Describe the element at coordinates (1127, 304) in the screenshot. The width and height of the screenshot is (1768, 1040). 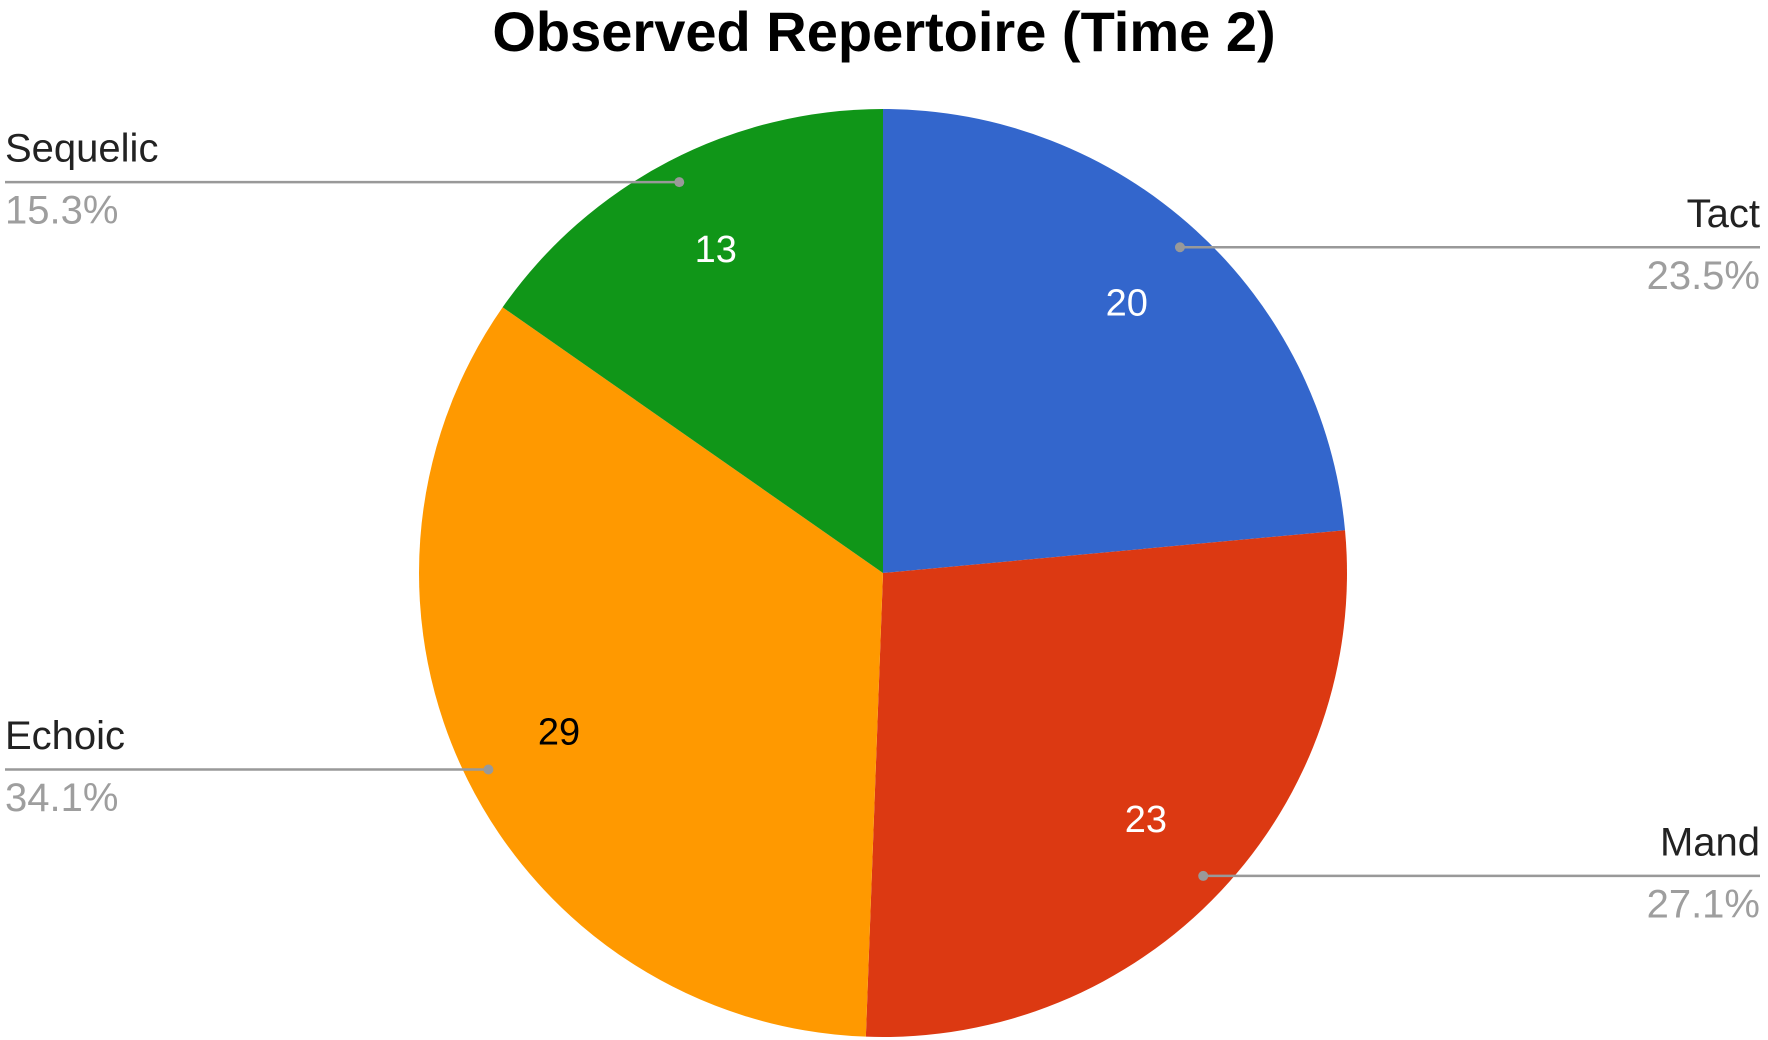
I see `value-label: 20` at that location.